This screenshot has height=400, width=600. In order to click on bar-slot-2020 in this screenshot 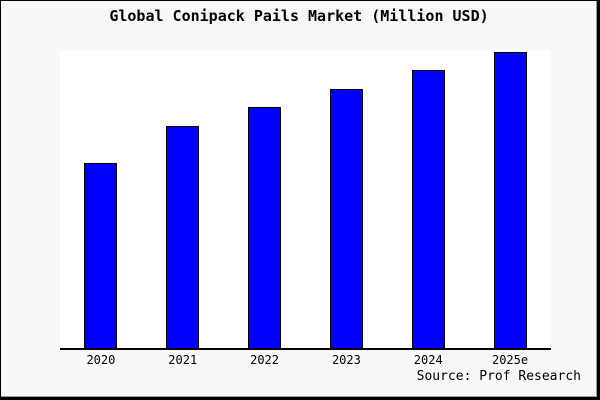, I will do `click(101, 199)`.